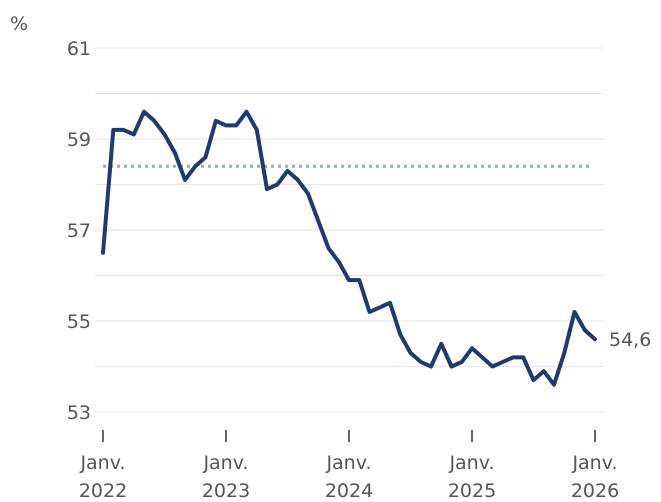 The image size is (661, 502). What do you see at coordinates (472, 491) in the screenshot?
I see `x-tick-label-year: 2025` at bounding box center [472, 491].